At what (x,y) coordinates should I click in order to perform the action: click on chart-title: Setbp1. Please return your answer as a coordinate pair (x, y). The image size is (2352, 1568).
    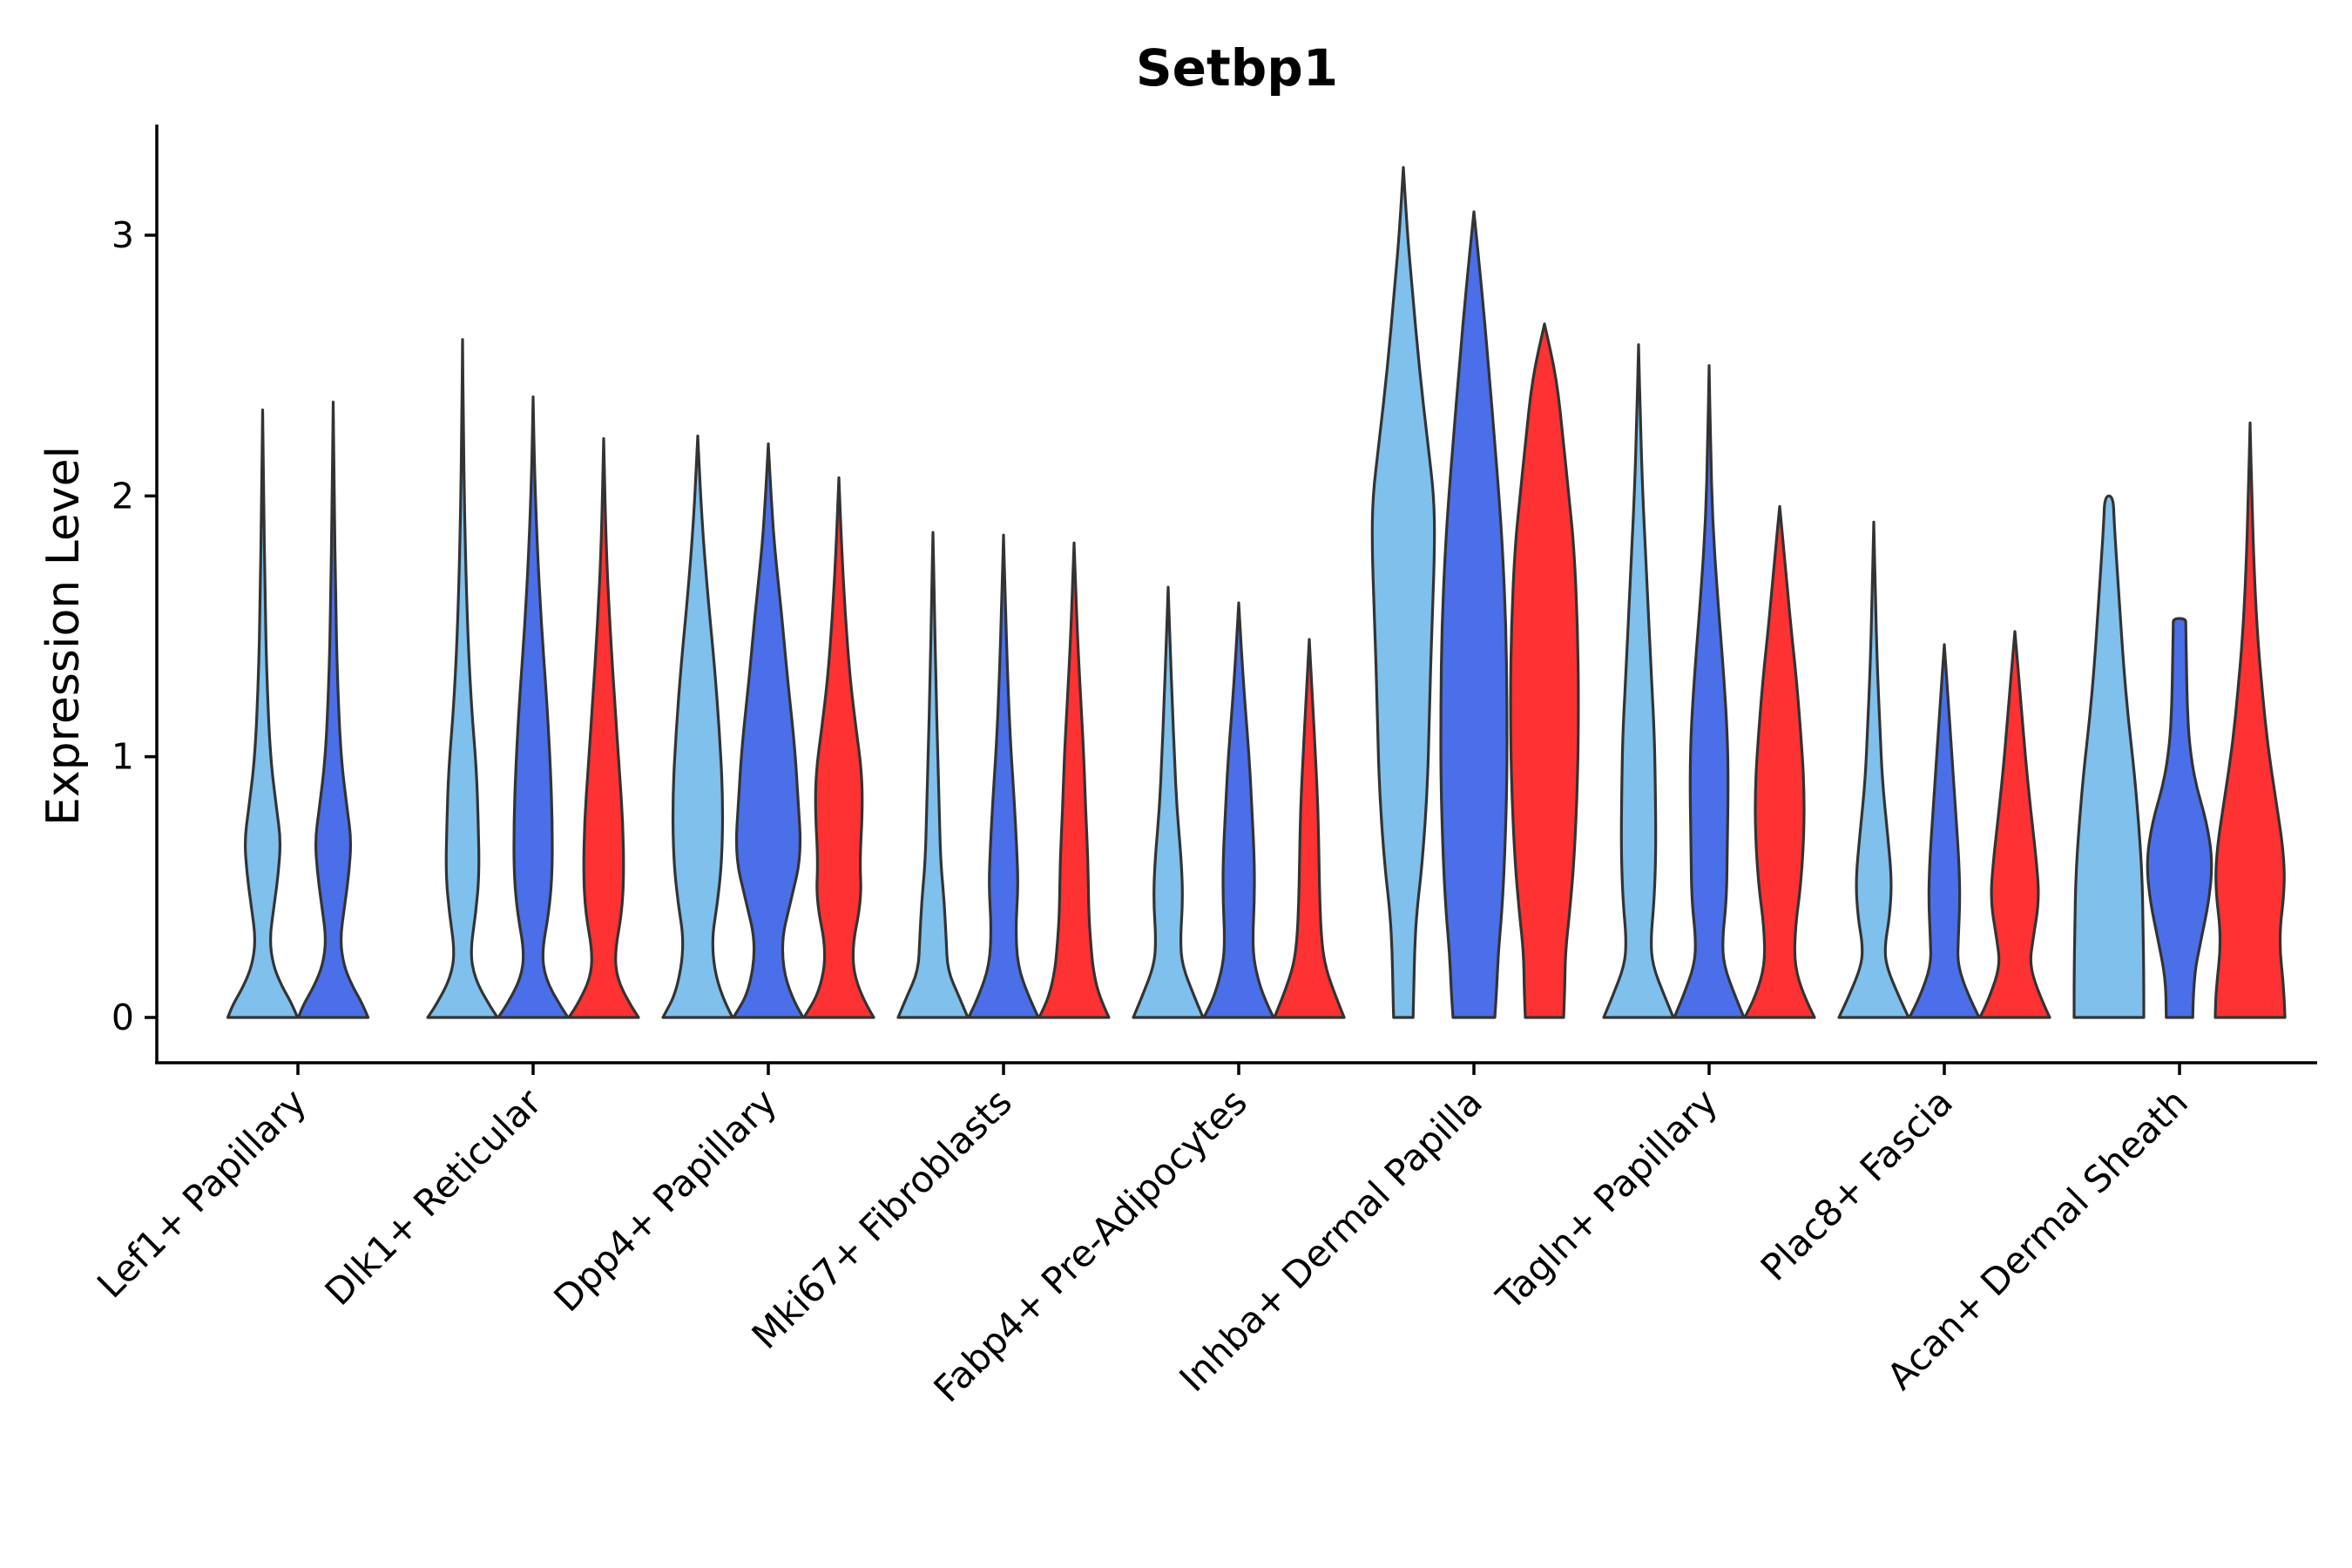
    Looking at the image, I should click on (1237, 68).